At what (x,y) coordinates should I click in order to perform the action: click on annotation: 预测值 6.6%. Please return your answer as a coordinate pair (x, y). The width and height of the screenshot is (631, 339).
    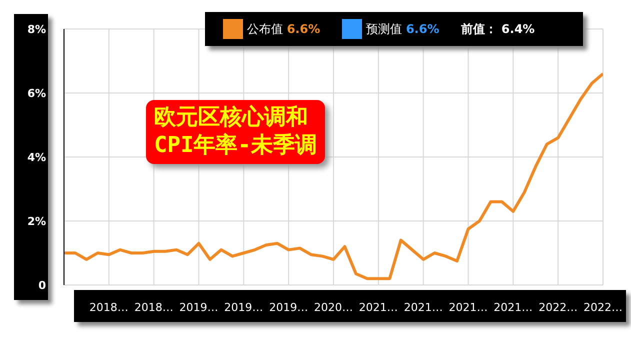
    Looking at the image, I should click on (403, 29).